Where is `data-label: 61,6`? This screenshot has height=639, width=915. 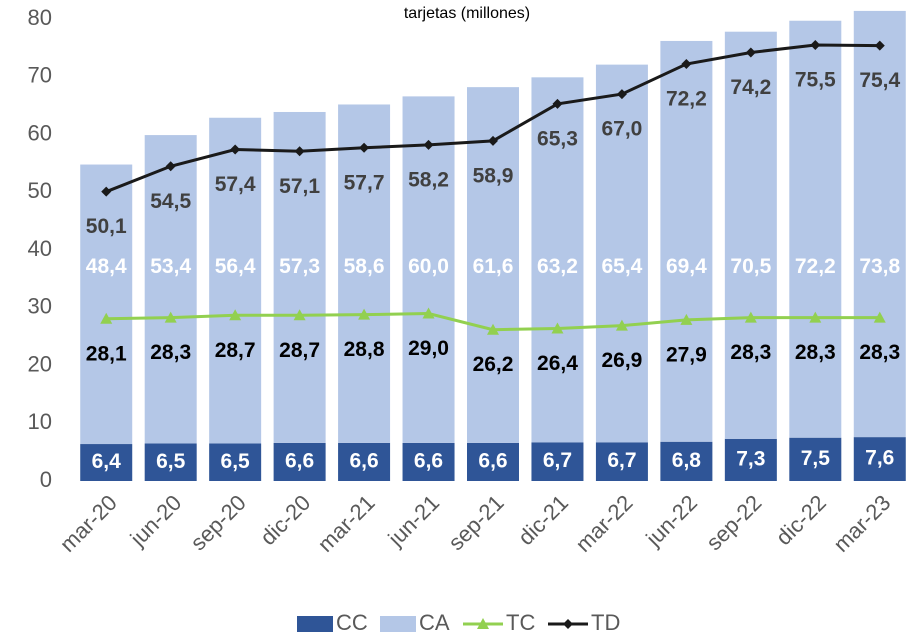
data-label: 61,6 is located at coordinates (493, 266).